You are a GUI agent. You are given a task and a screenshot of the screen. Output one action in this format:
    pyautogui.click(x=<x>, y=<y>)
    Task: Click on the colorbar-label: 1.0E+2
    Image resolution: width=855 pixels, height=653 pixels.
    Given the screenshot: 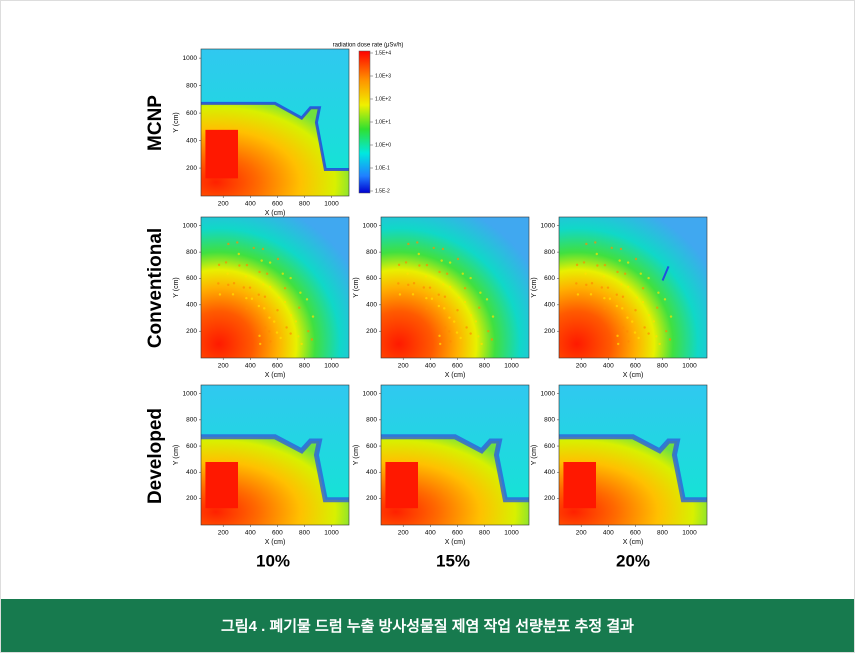 What is the action you would take?
    pyautogui.click(x=383, y=99)
    